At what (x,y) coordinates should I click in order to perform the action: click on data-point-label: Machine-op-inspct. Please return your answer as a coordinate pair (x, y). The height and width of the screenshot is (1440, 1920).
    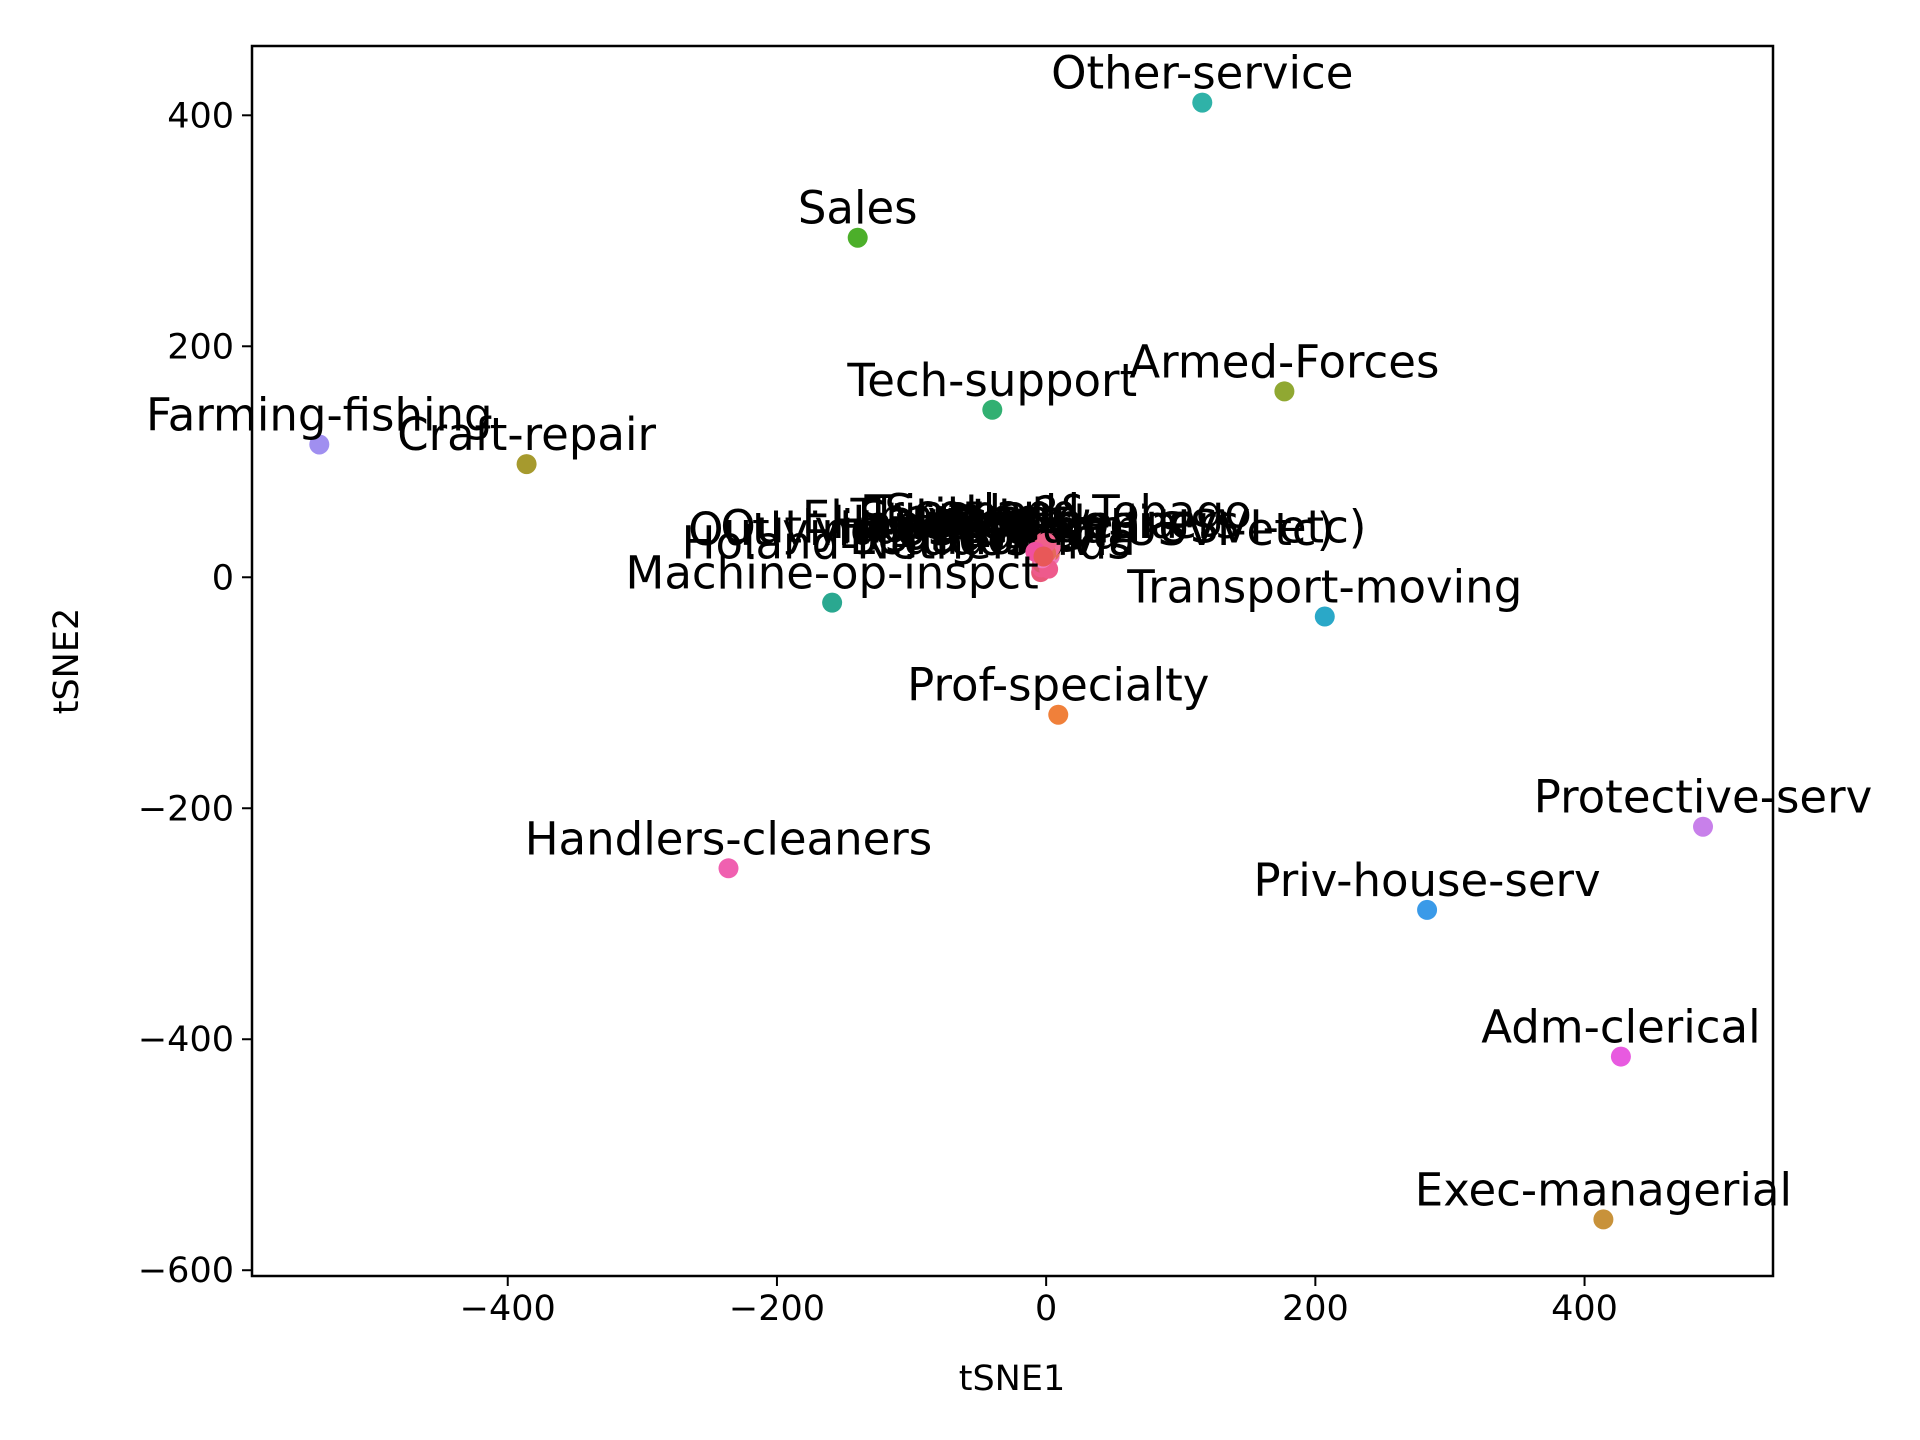
    Looking at the image, I should click on (832, 573).